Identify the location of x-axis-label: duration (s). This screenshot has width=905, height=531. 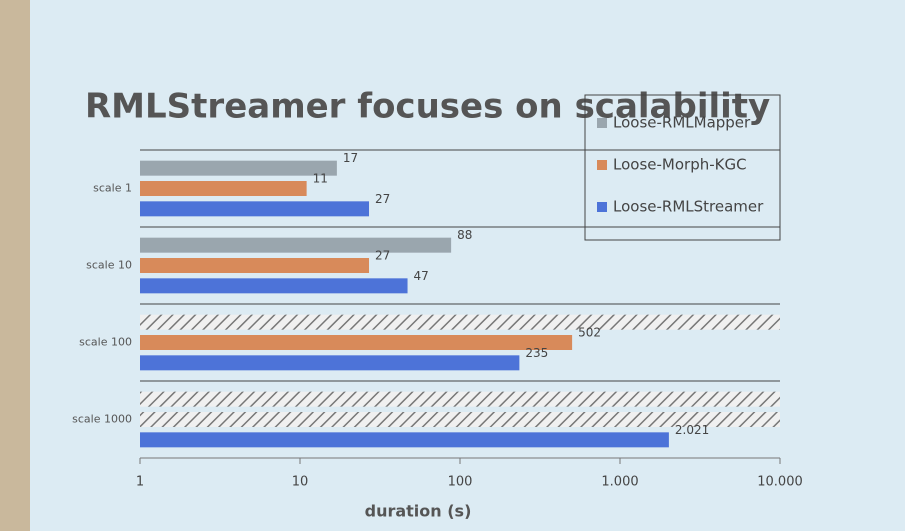
(418, 511).